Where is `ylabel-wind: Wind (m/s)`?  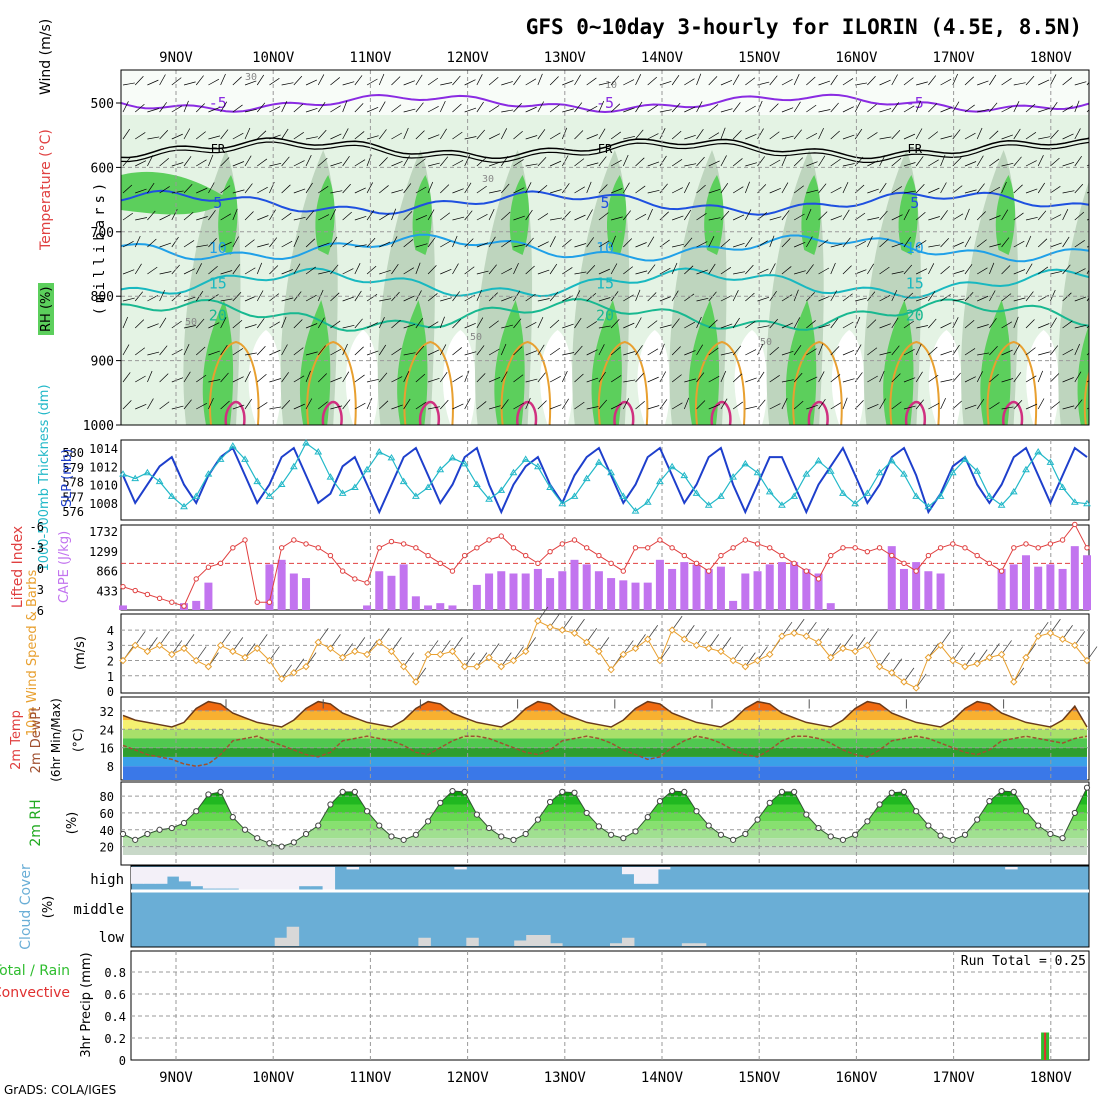 ylabel-wind: Wind (m/s) is located at coordinates (46, 57).